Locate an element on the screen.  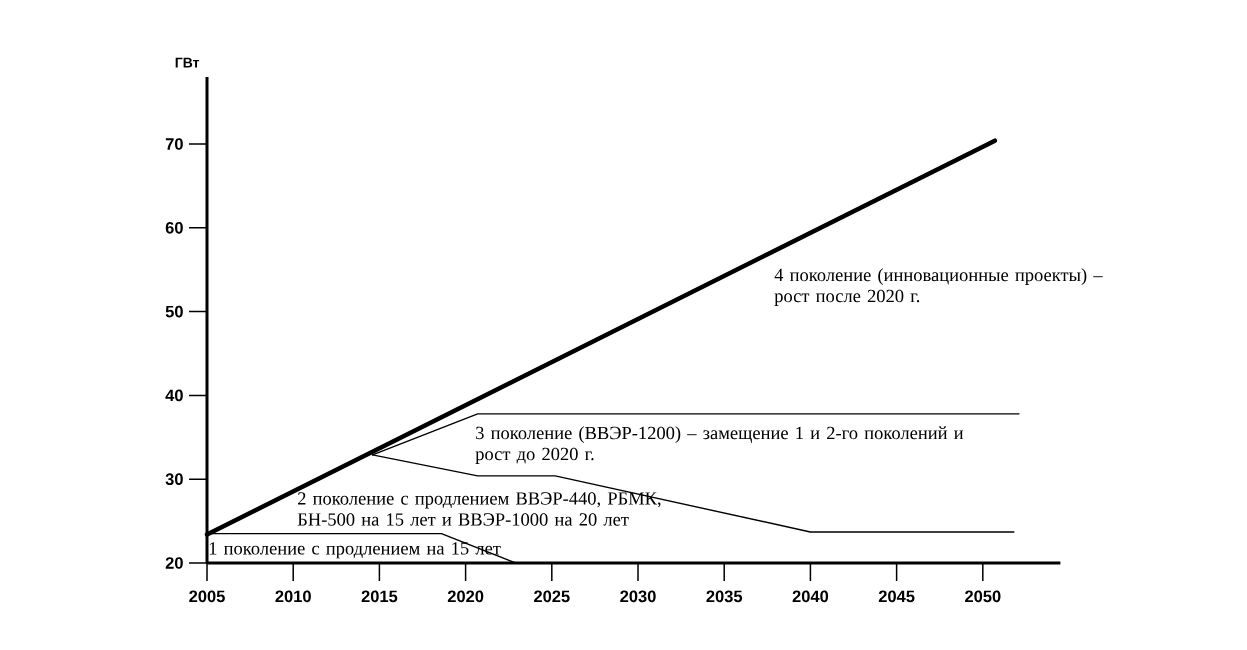
x-tick-label: 2045 is located at coordinates (896, 596).